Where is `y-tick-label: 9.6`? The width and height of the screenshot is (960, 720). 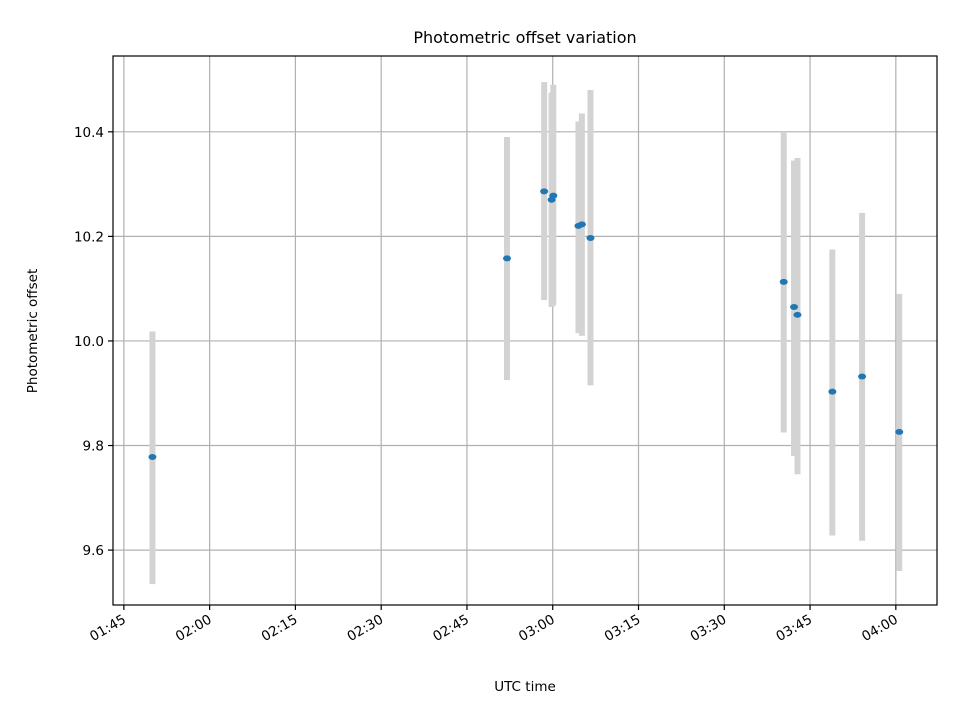
y-tick-label: 9.6 is located at coordinates (93, 551).